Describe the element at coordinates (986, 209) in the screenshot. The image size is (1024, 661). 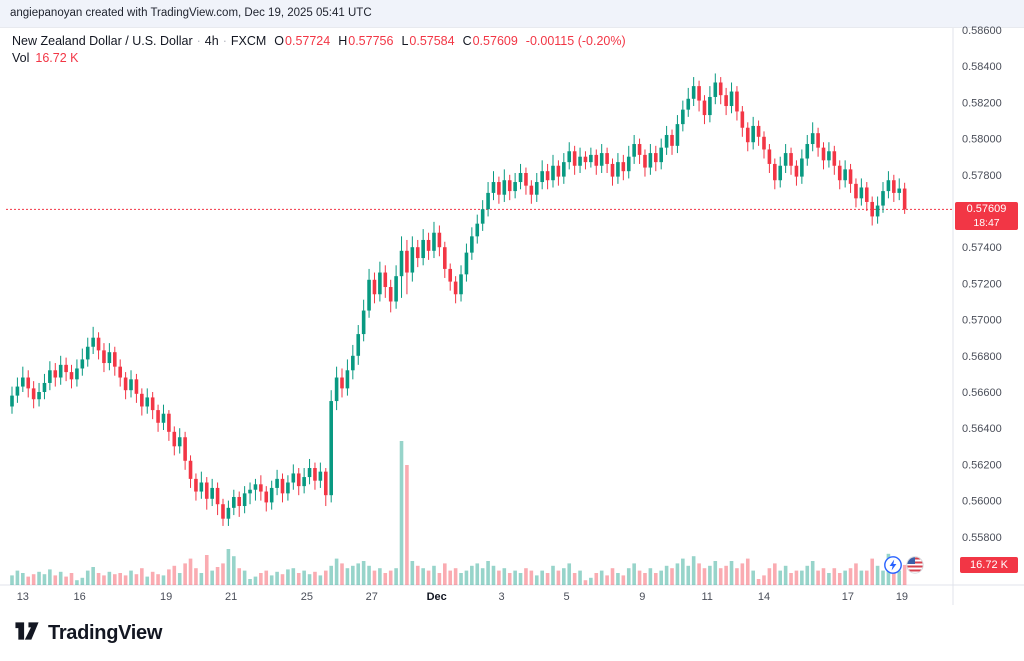
I see `last-price-value: 0.57609` at that location.